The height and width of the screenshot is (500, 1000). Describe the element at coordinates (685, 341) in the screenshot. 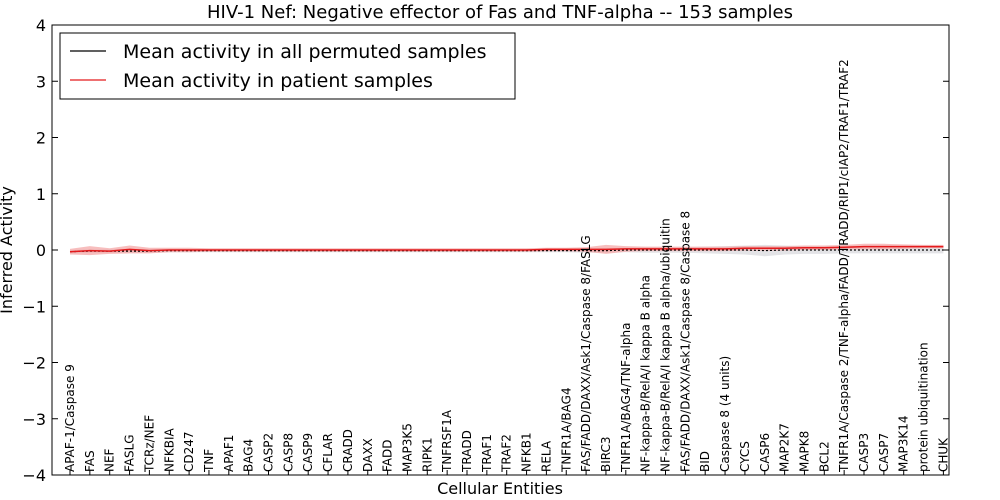

I see `x-category-label: FAS/FADD/DAXX/Ask1/Caspase 8/Caspase 8` at that location.